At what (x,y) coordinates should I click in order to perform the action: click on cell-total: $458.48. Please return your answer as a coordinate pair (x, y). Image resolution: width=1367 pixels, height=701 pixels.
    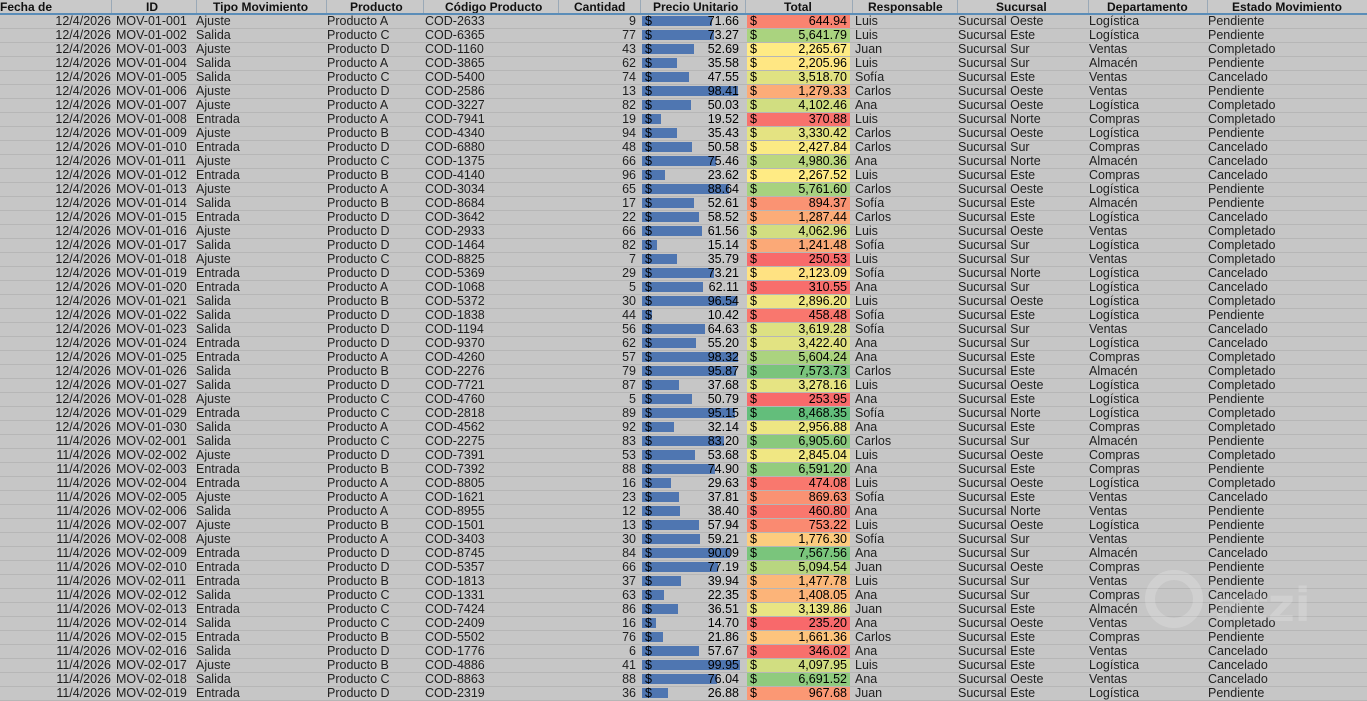
    Looking at the image, I should click on (798, 315).